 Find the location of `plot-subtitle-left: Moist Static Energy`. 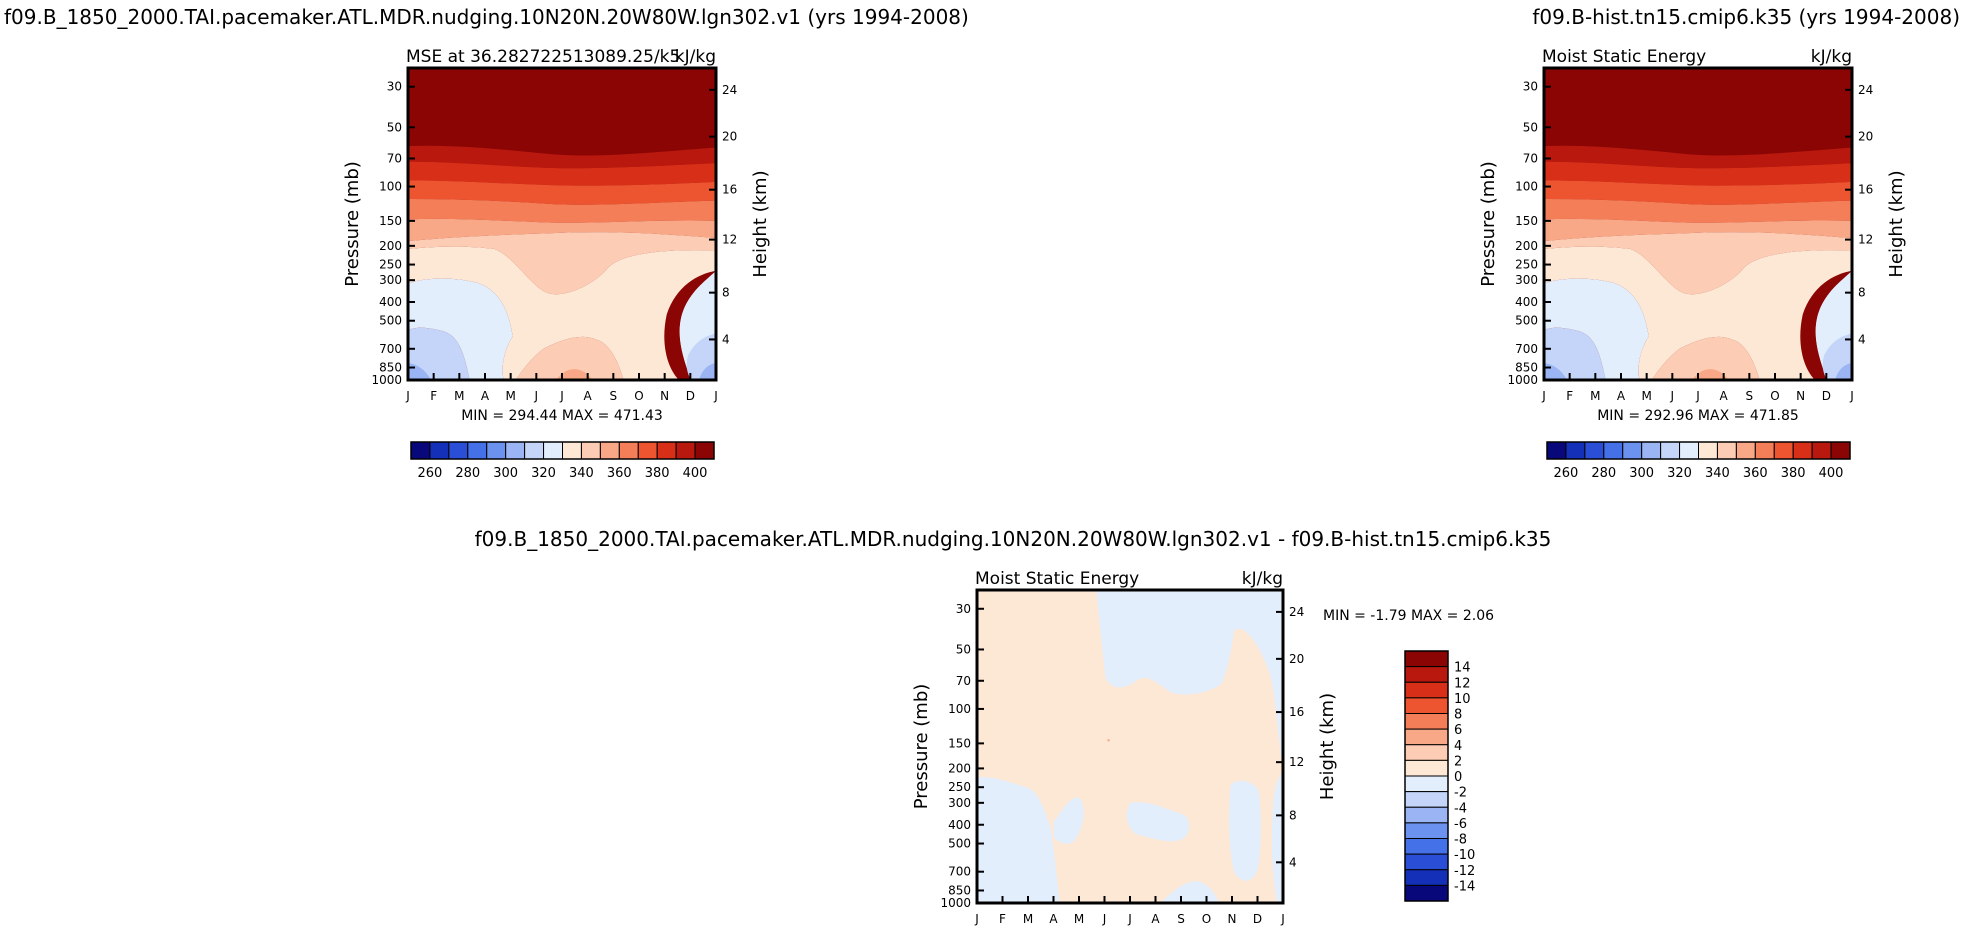

plot-subtitle-left: Moist Static Energy is located at coordinates (1057, 579).